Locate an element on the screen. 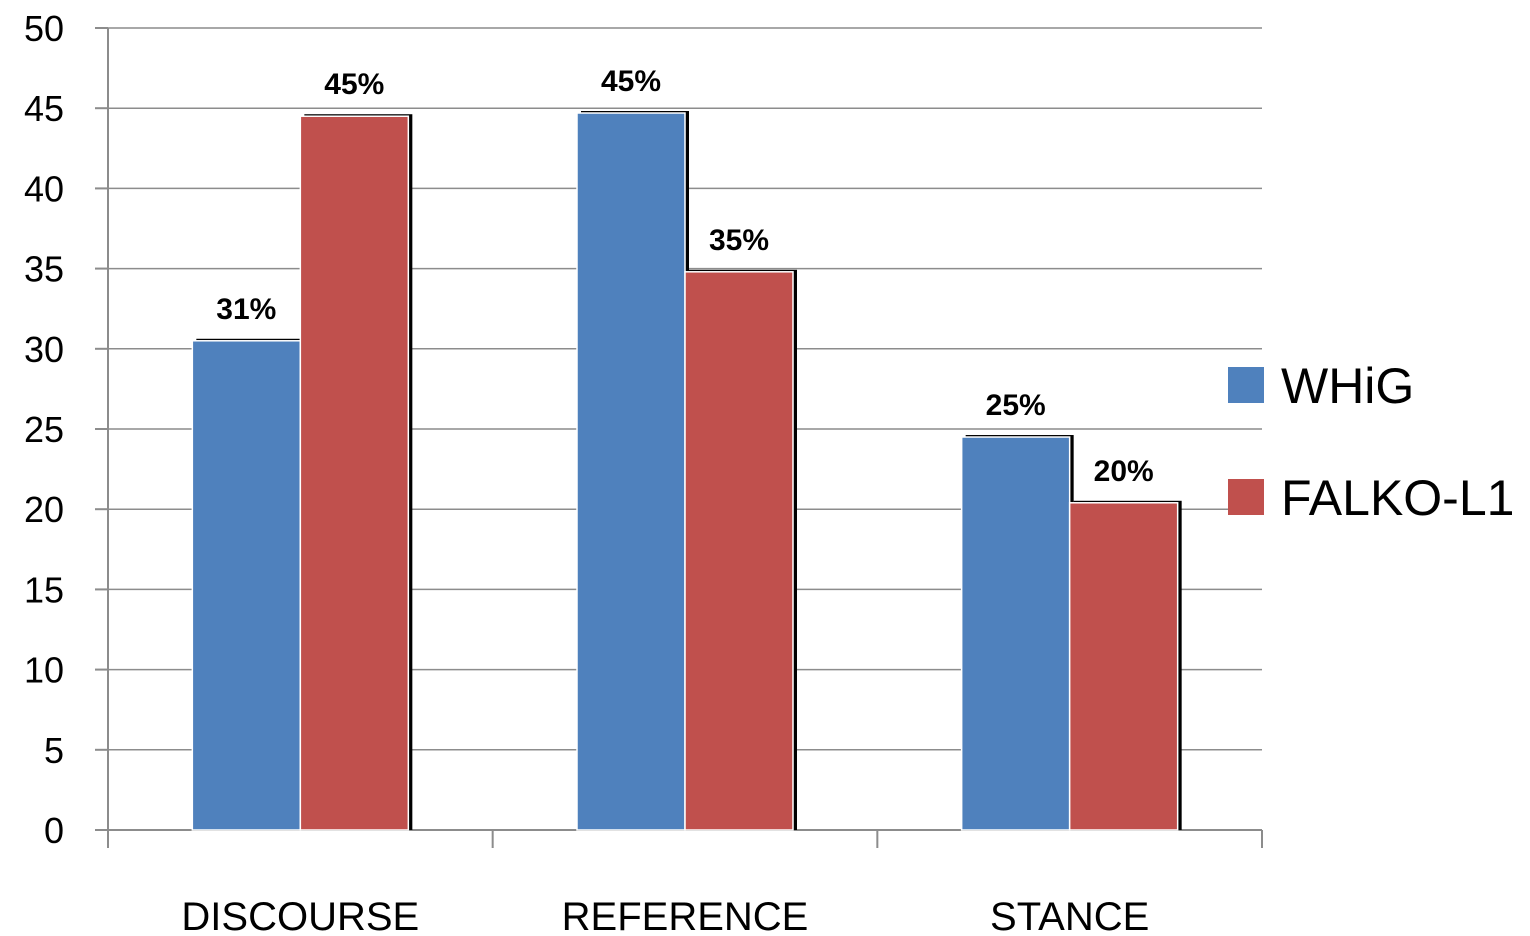 The height and width of the screenshot is (936, 1530). legend: WHiG FALKO-L1 is located at coordinates (1371, 442).